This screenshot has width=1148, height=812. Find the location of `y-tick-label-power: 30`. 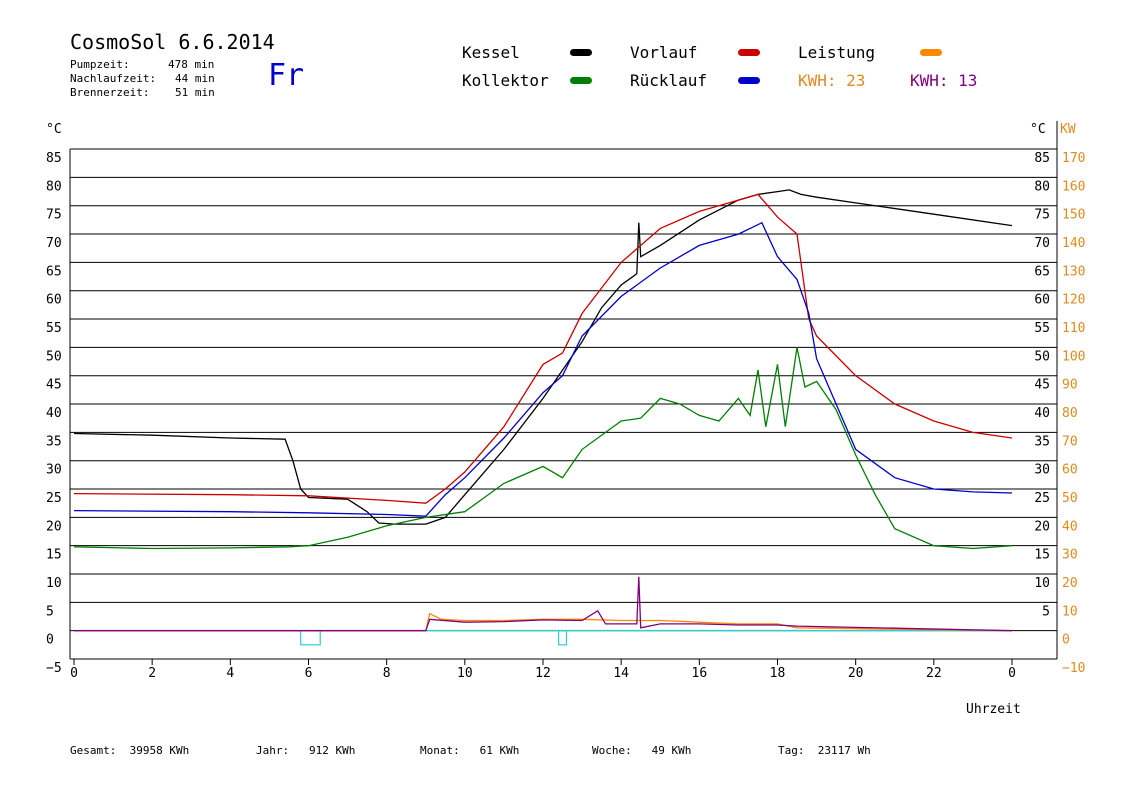

y-tick-label-power: 30 is located at coordinates (1070, 555).